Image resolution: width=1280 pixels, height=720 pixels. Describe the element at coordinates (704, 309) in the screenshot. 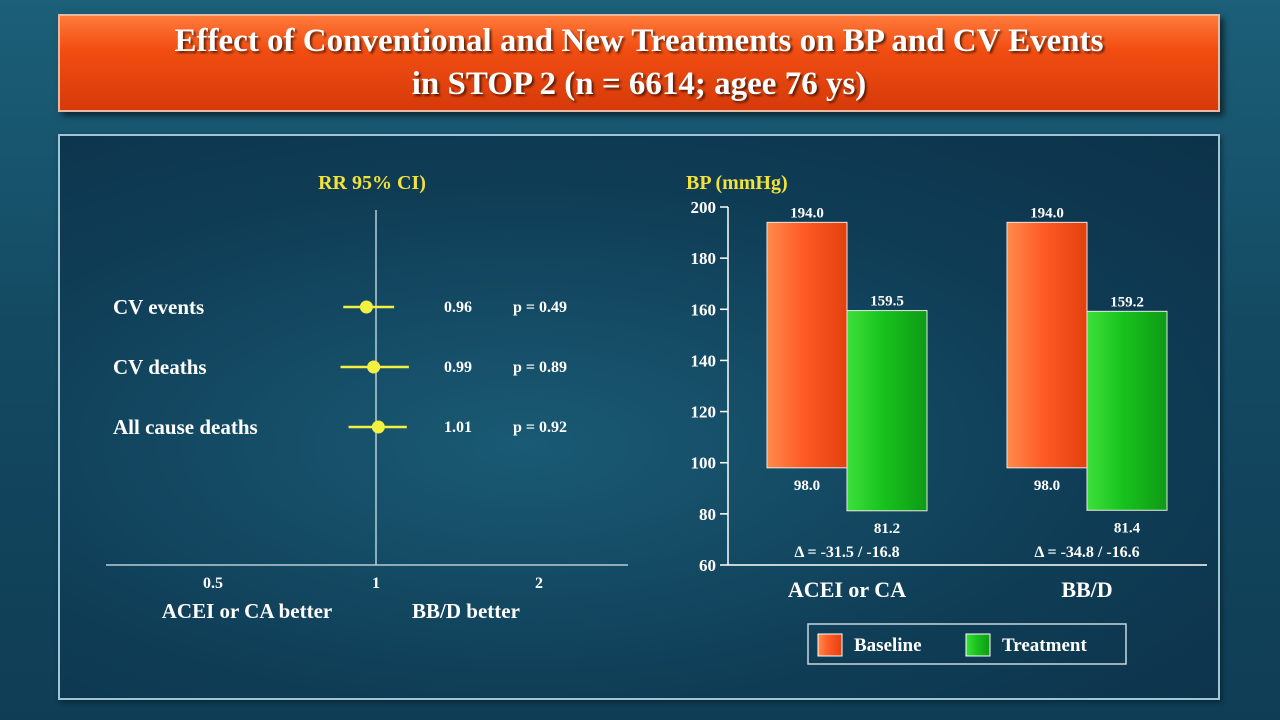

I see `bar-y-tick-label: 160` at that location.